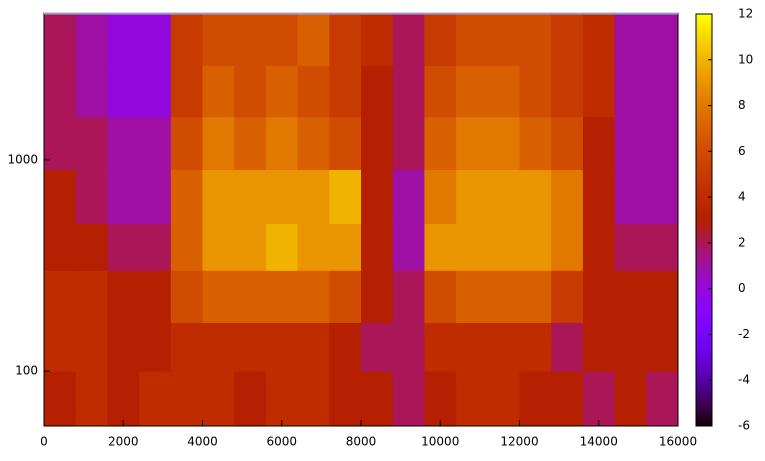 The image size is (765, 461). I want to click on colorbar-frame, so click(704, 220).